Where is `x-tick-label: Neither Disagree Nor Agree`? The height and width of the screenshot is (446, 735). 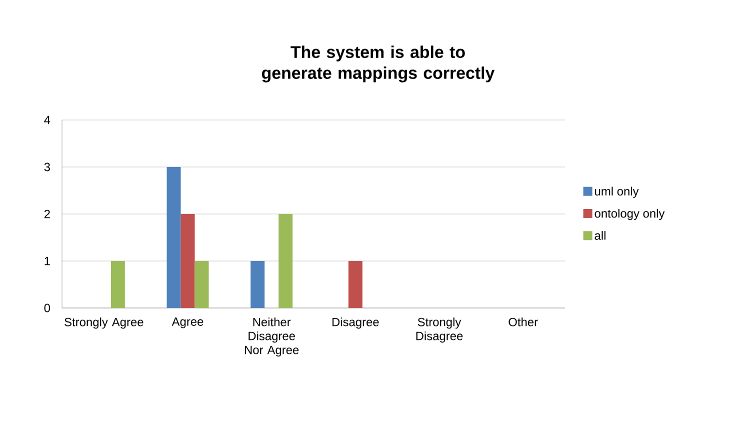
x-tick-label: Neither Disagree Nor Agree is located at coordinates (272, 337).